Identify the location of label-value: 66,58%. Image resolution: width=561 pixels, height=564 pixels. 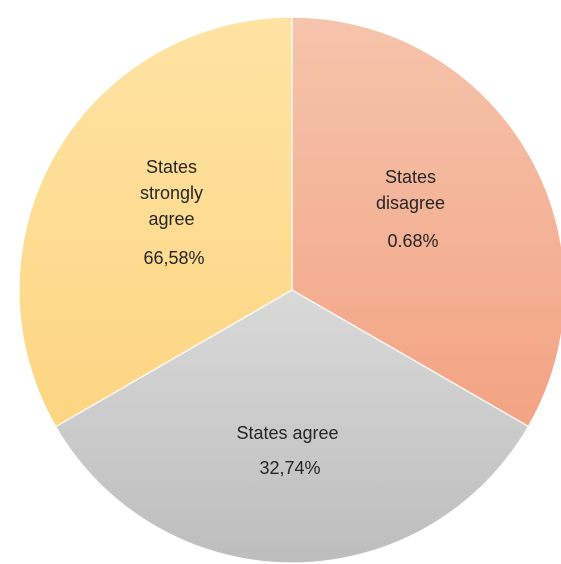
(173, 258).